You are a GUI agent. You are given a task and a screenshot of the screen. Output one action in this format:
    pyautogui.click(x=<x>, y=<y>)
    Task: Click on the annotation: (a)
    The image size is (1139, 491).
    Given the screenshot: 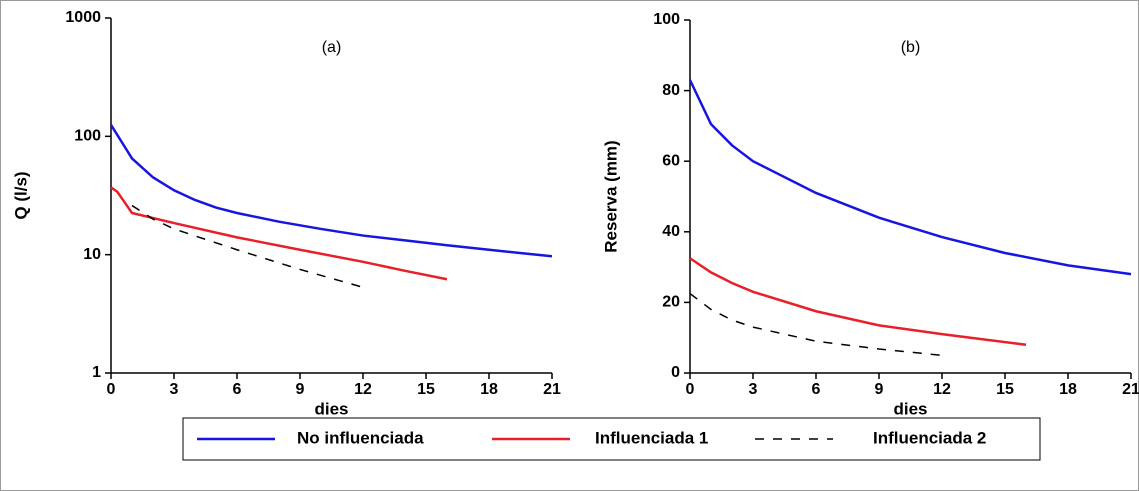 What is the action you would take?
    pyautogui.click(x=332, y=47)
    